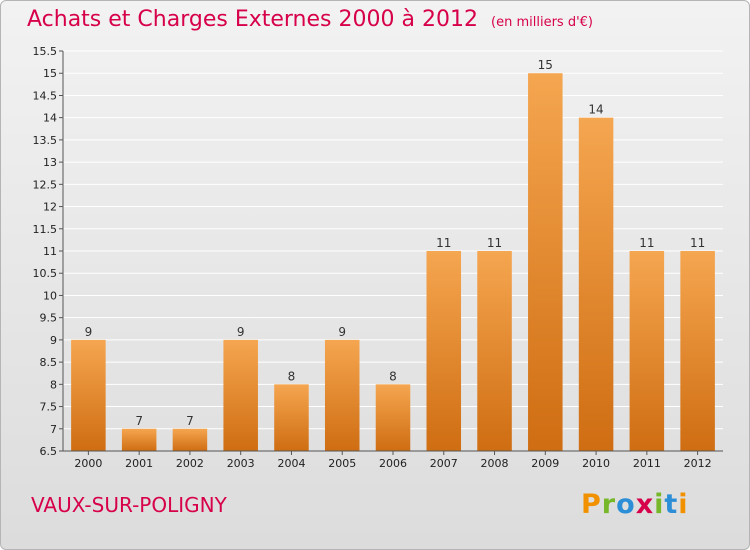 The image size is (750, 550). Describe the element at coordinates (626, 504) in the screenshot. I see `logo-letter: o` at that location.